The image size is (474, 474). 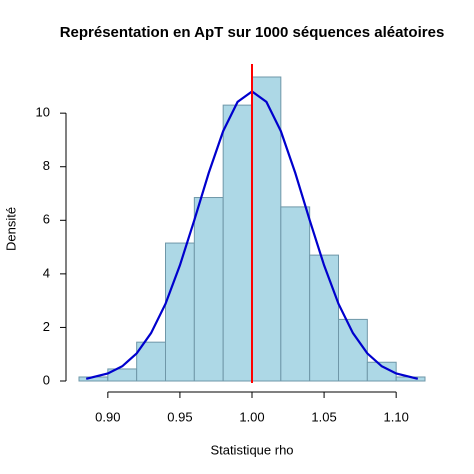 What do you see at coordinates (46, 219) in the screenshot?
I see `y-tick-label: 6` at bounding box center [46, 219].